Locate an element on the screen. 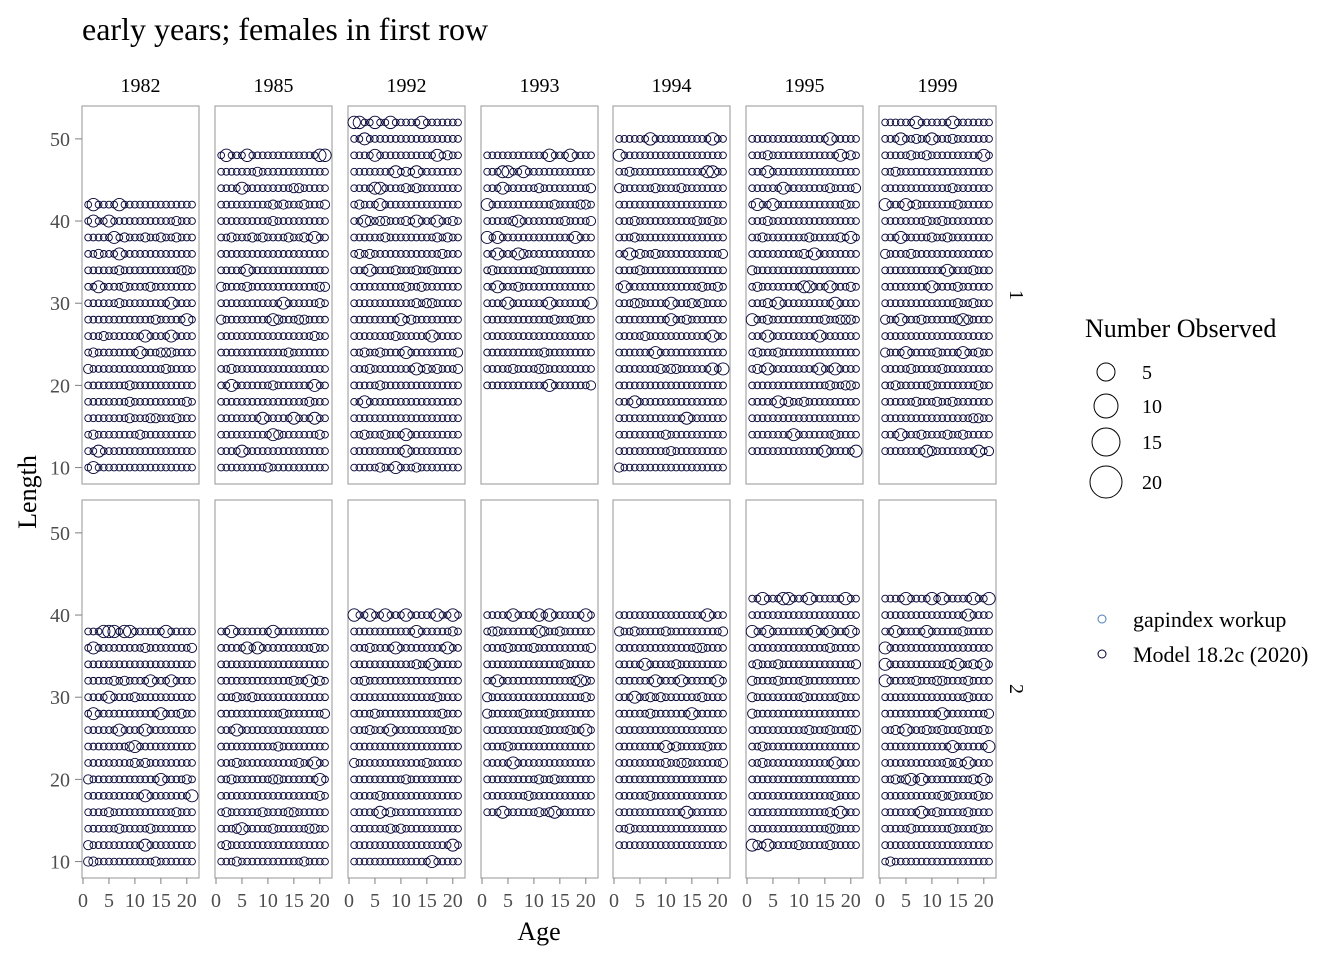  x-tick-label: 15 is located at coordinates (161, 901).